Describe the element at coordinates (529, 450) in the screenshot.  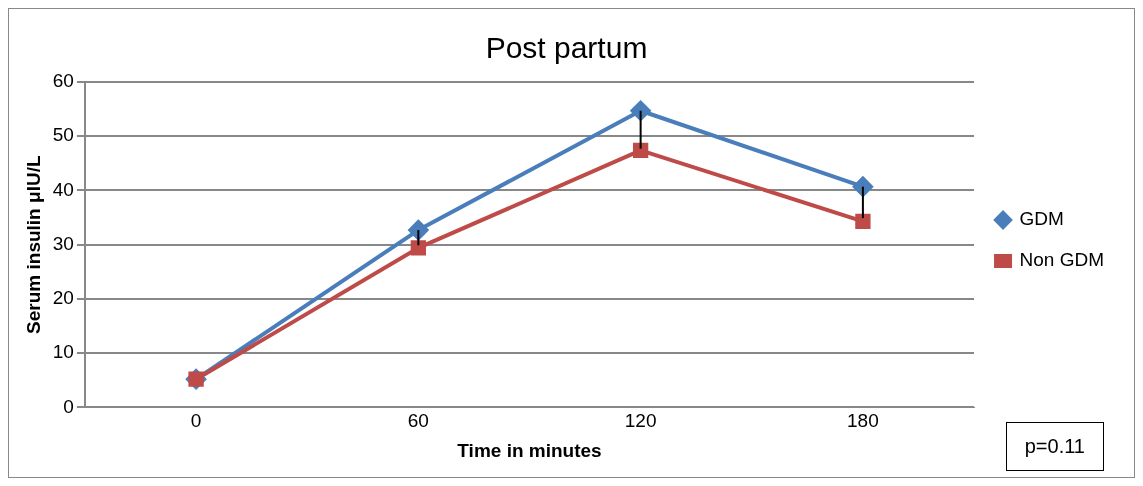
I see `x-axis-title: Time in minutes` at that location.